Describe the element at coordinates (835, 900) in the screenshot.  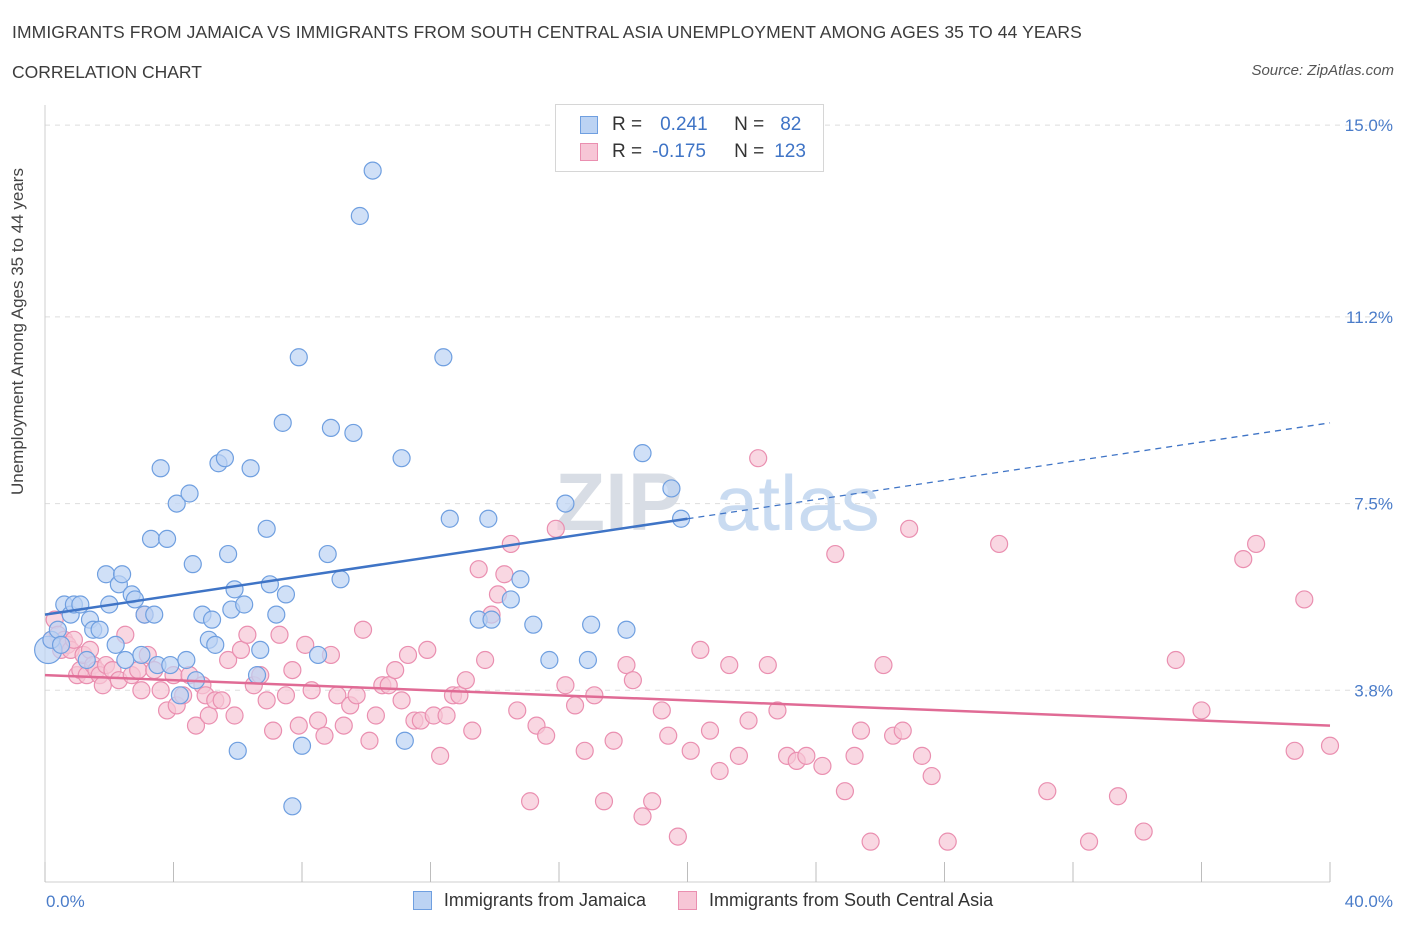
I see `series-legend-item-asia: Immigrants from South Central Asia` at that location.